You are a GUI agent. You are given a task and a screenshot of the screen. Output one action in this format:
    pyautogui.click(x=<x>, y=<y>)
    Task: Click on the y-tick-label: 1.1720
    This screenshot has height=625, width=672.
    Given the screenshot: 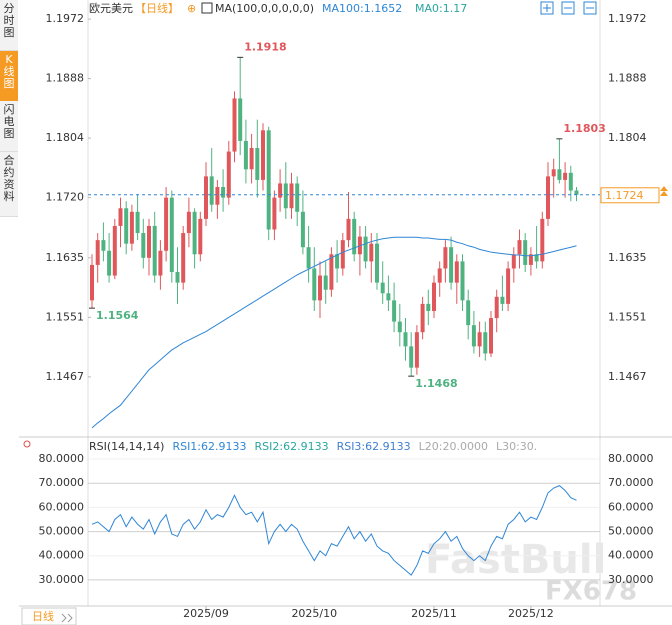 What is the action you would take?
    pyautogui.click(x=65, y=197)
    